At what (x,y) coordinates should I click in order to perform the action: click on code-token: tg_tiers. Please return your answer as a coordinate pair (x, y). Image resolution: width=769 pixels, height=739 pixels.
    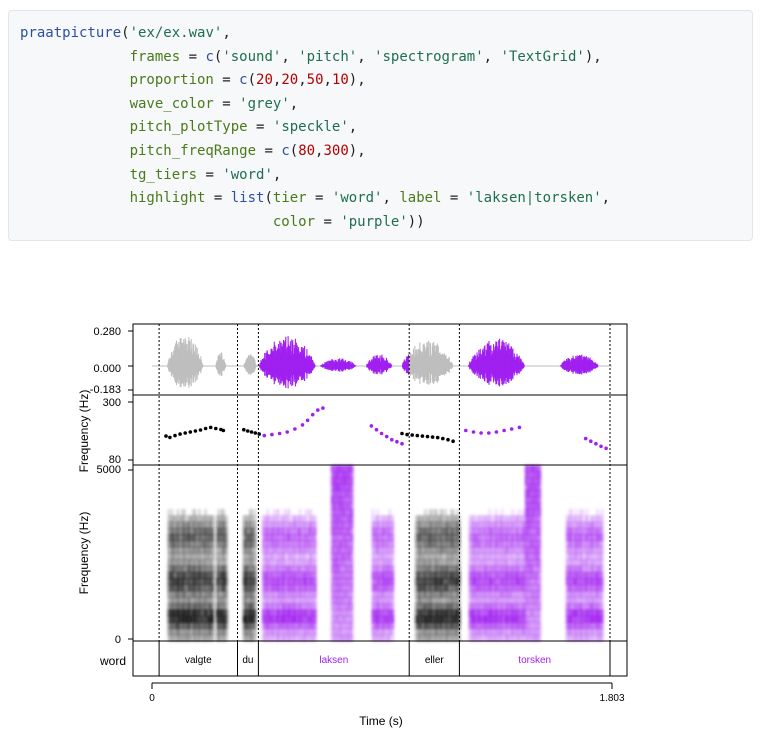
    Looking at the image, I should click on (163, 174).